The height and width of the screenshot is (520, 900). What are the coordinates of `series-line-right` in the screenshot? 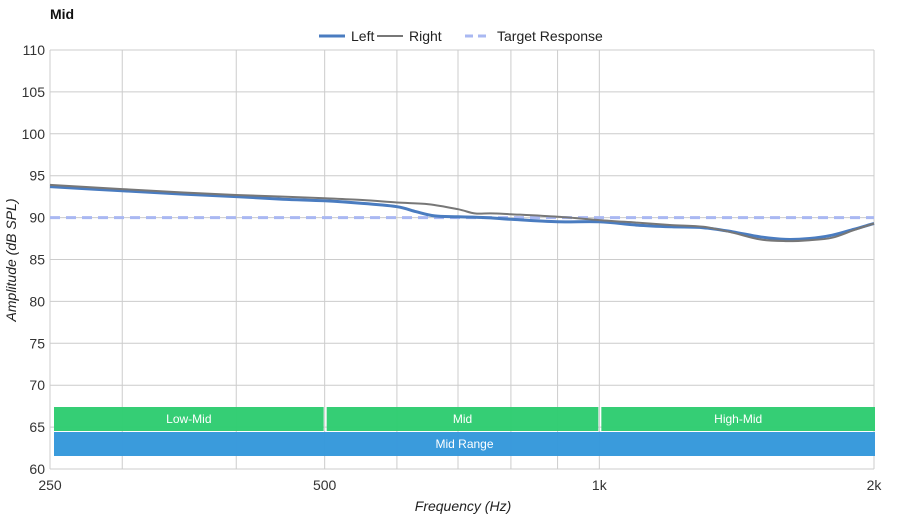 It's located at (462, 213).